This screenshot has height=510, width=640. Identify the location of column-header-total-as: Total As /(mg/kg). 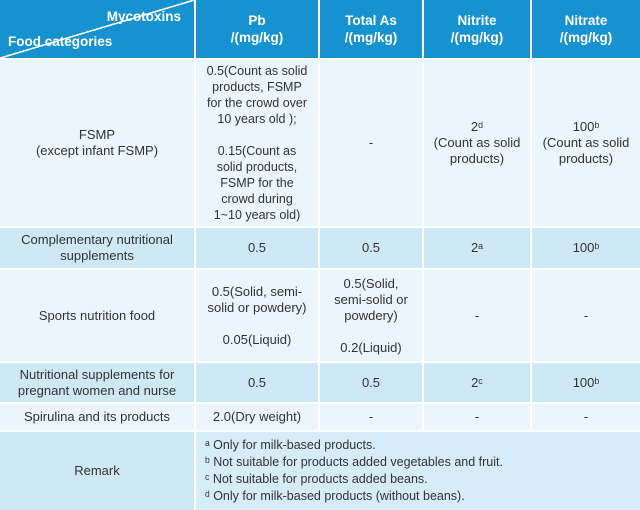
(372, 30).